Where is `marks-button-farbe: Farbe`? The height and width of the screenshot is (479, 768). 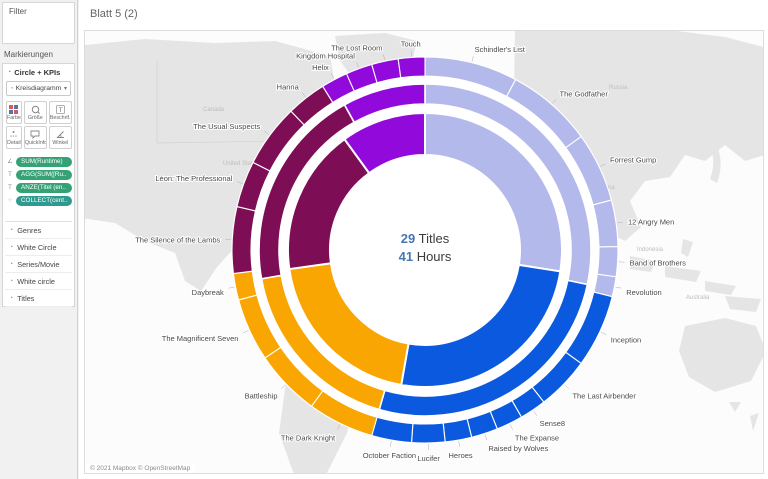 marks-button-farbe: Farbe is located at coordinates (14, 112).